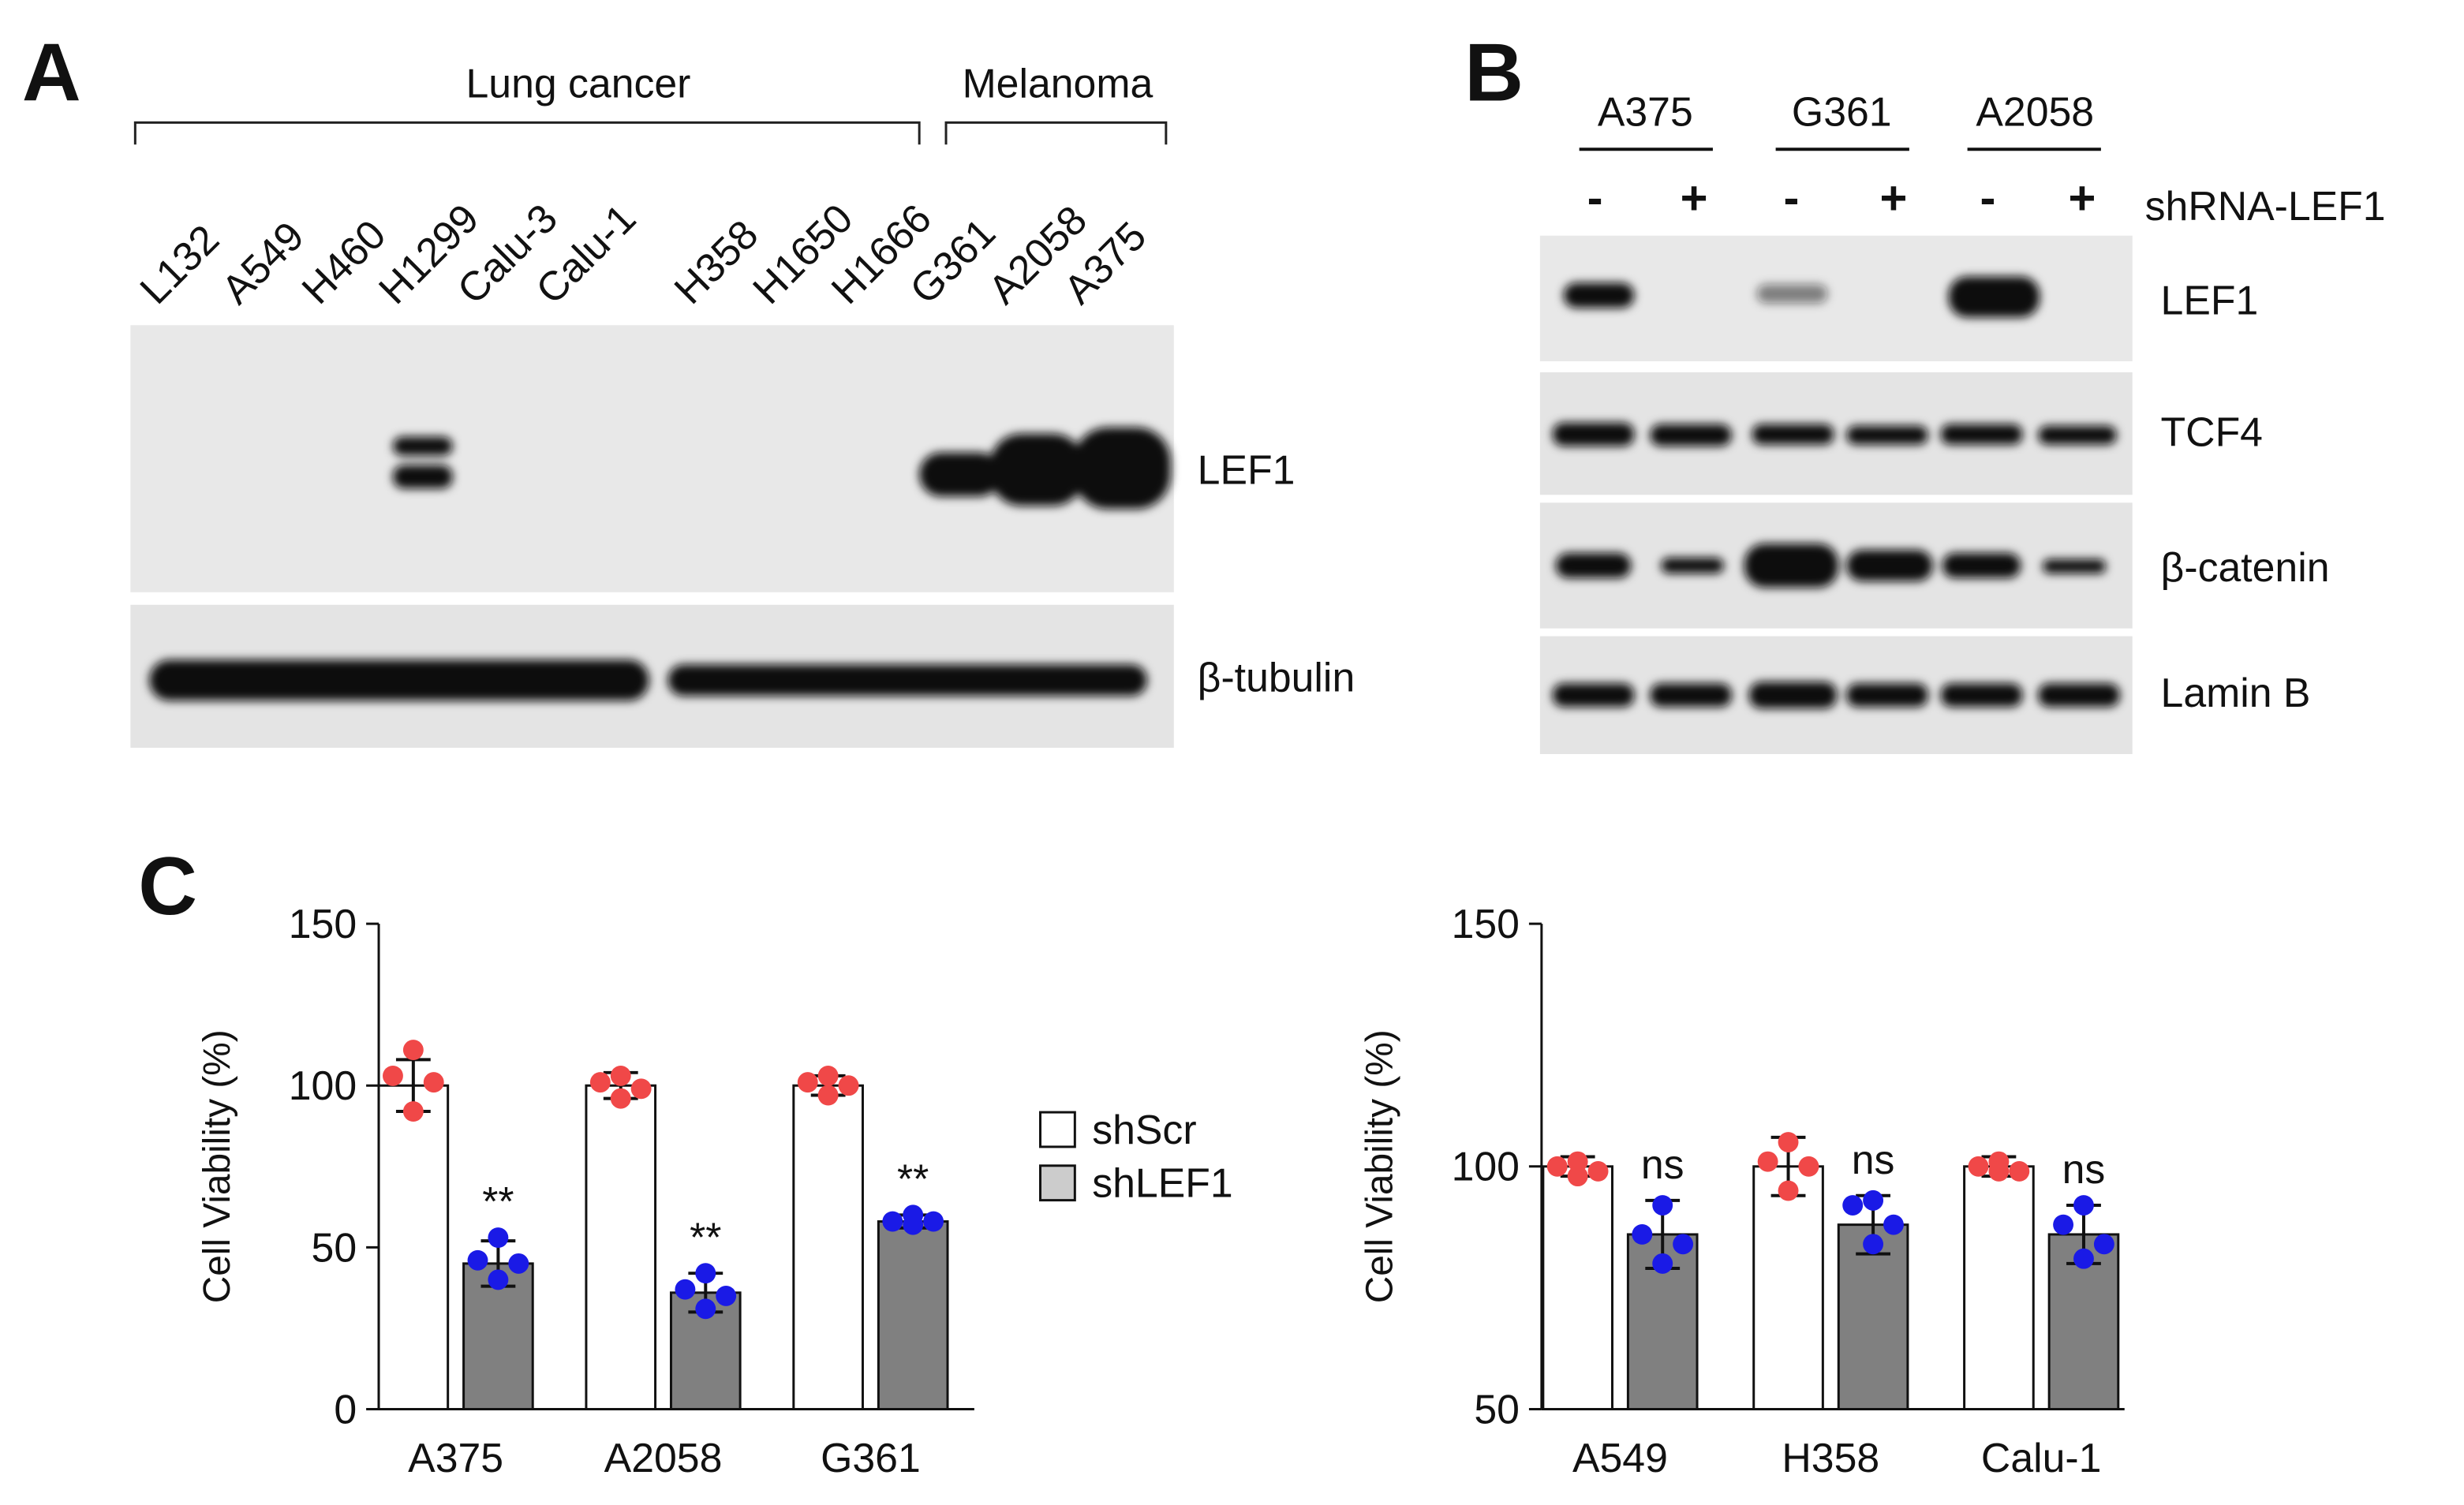  What do you see at coordinates (871, 1458) in the screenshot?
I see `x-tick-label: G361` at bounding box center [871, 1458].